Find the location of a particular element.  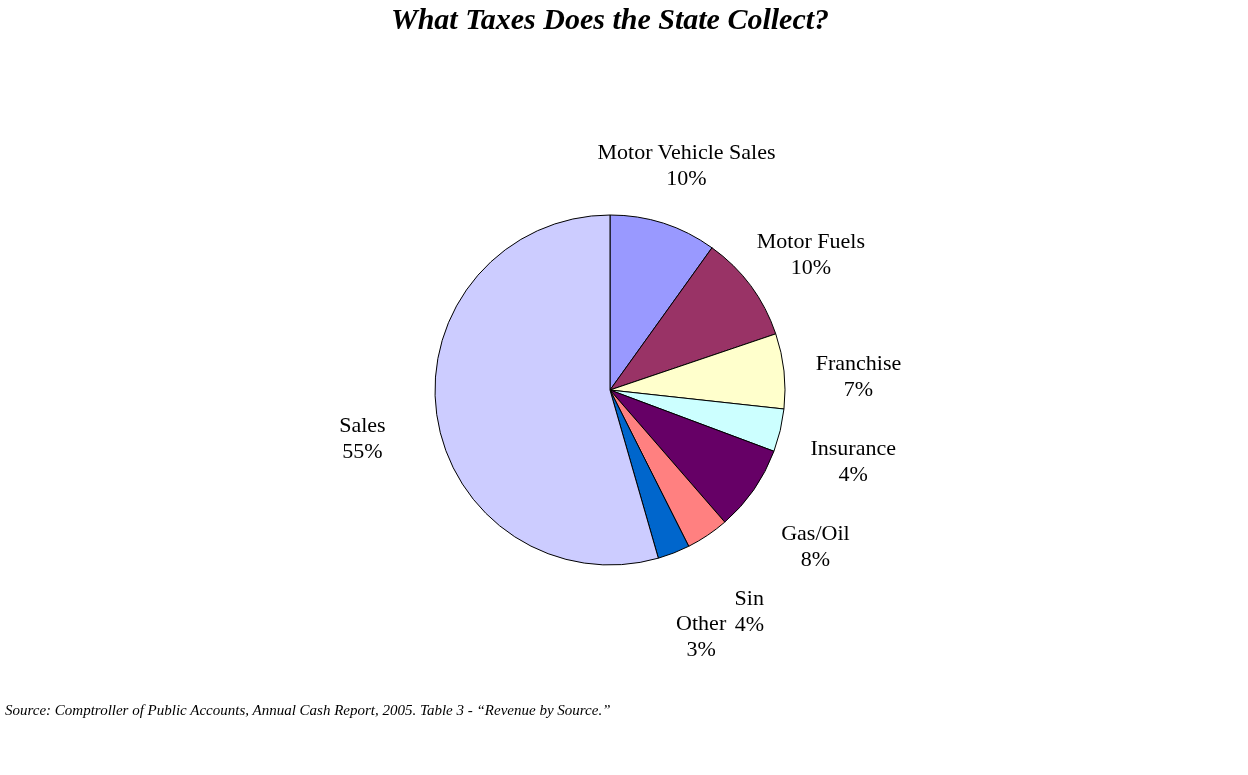

slice-label: Franchise is located at coordinates (858, 362).